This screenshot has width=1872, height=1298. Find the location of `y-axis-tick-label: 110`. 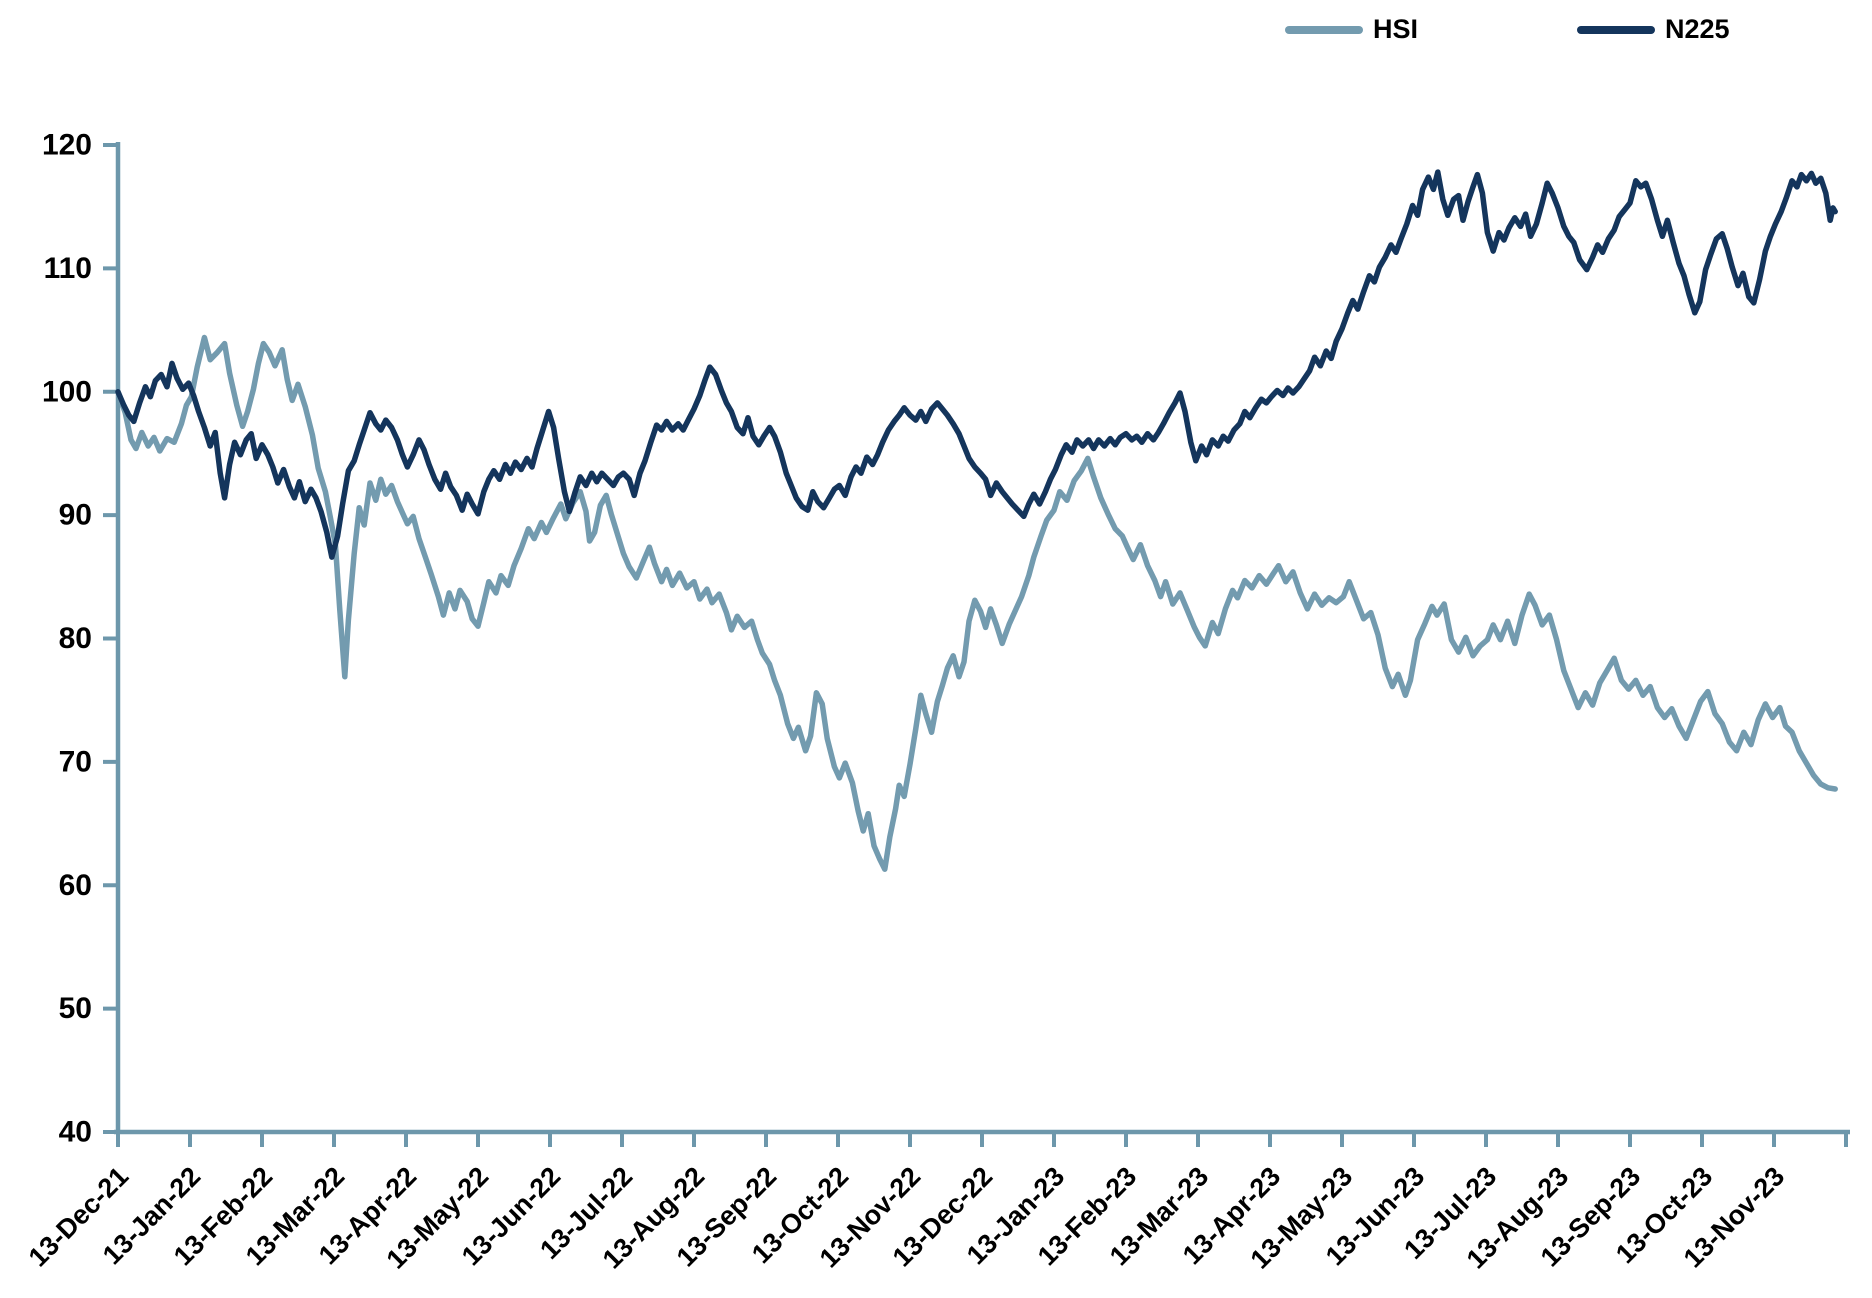

y-axis-tick-label: 110 is located at coordinates (68, 268).